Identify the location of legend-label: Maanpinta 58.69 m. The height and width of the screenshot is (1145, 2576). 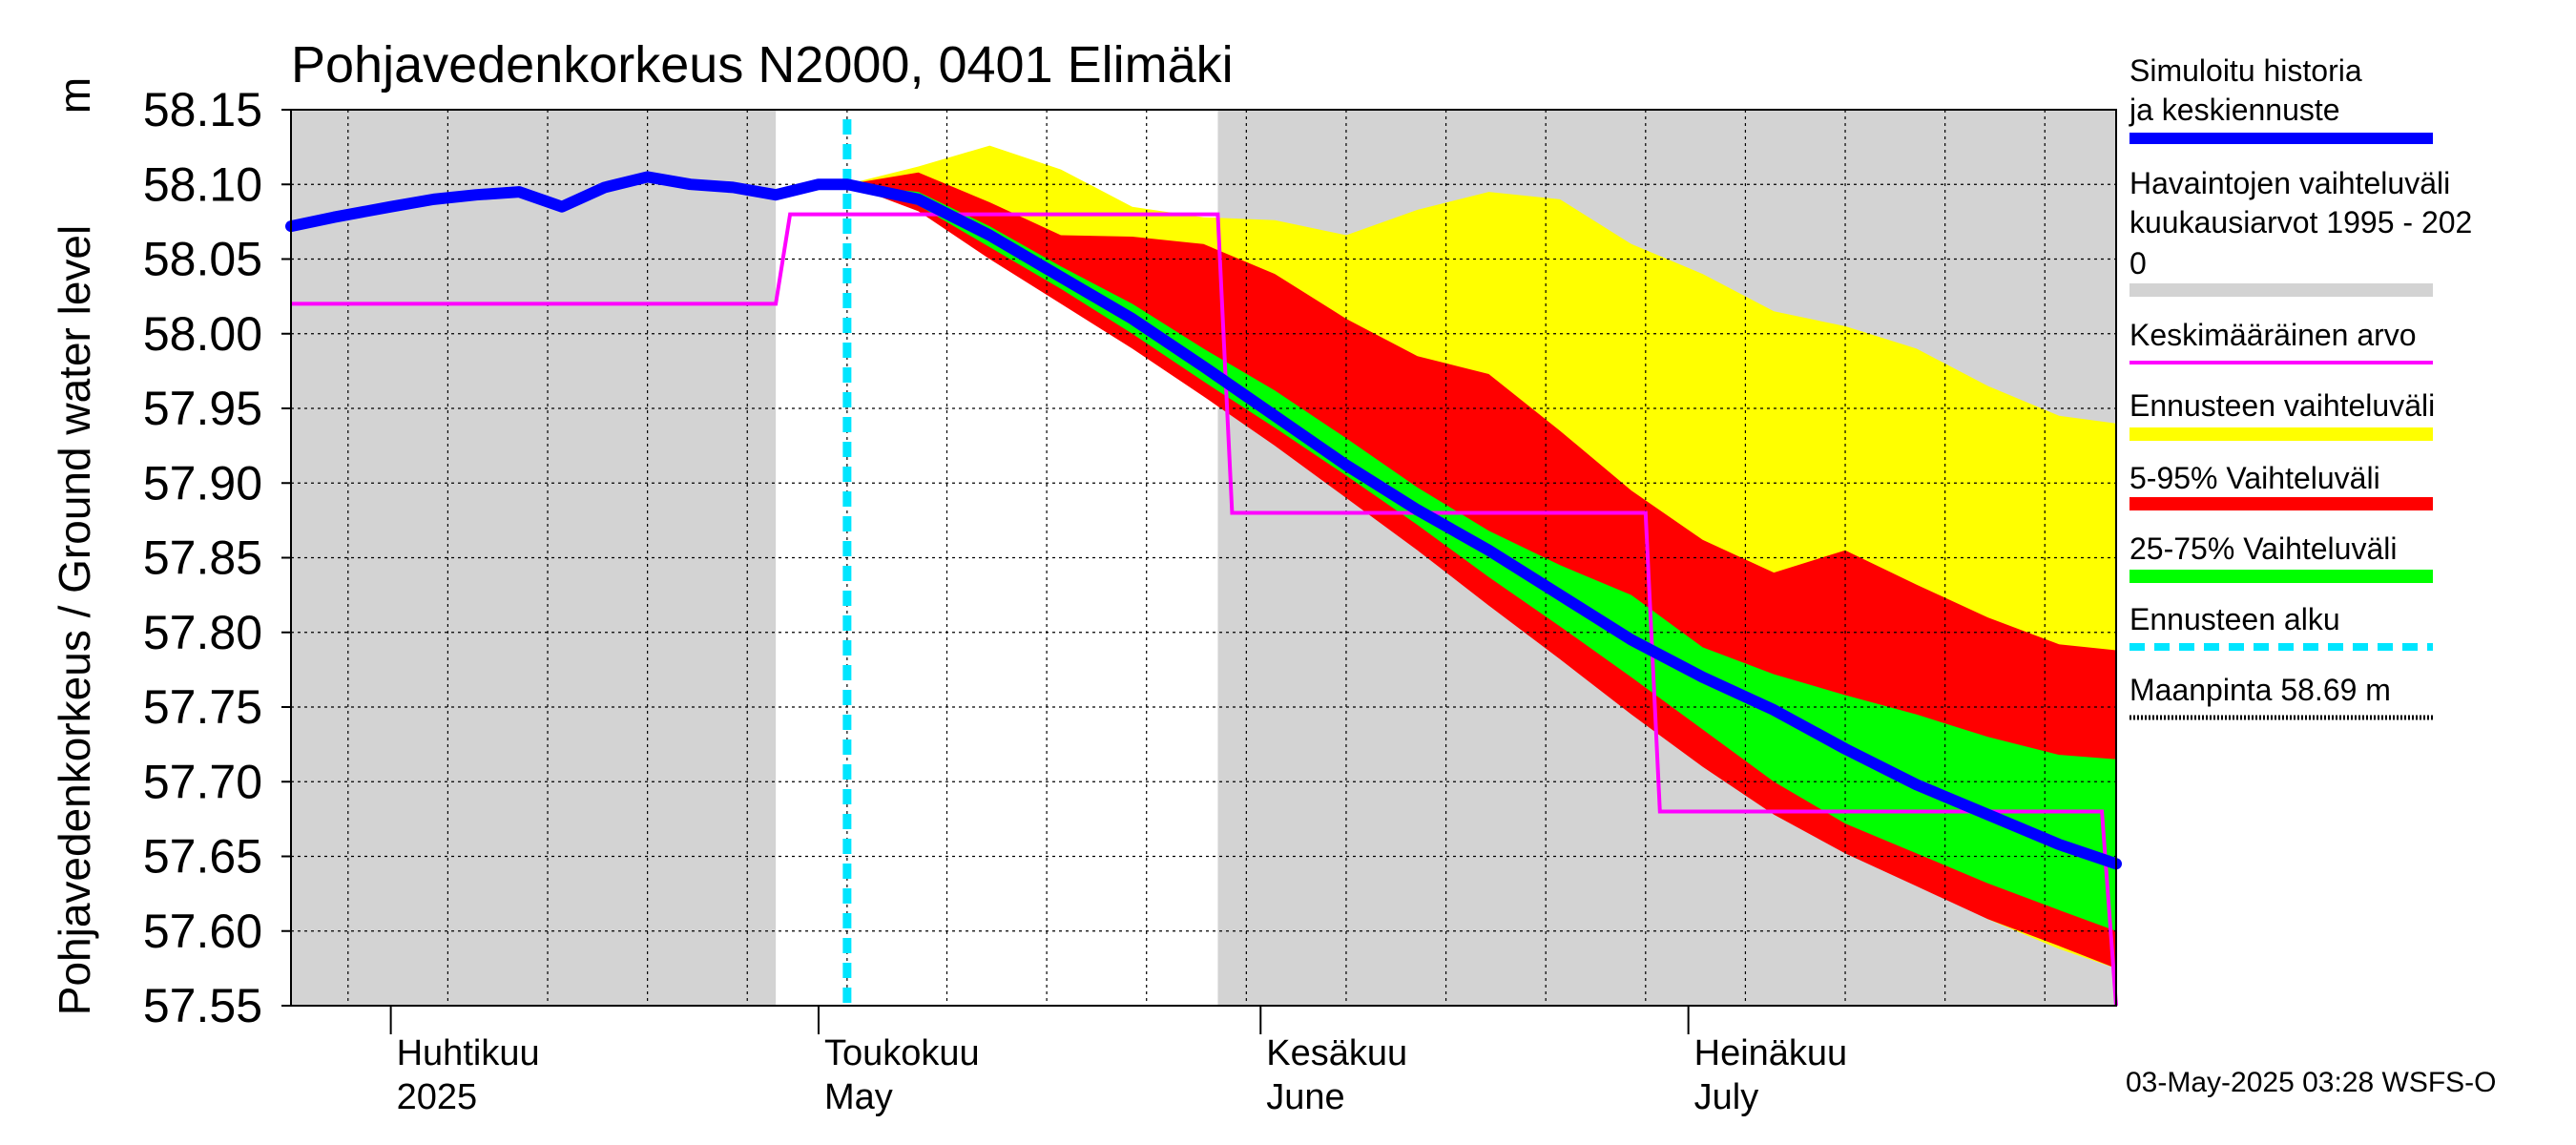
(2260, 690).